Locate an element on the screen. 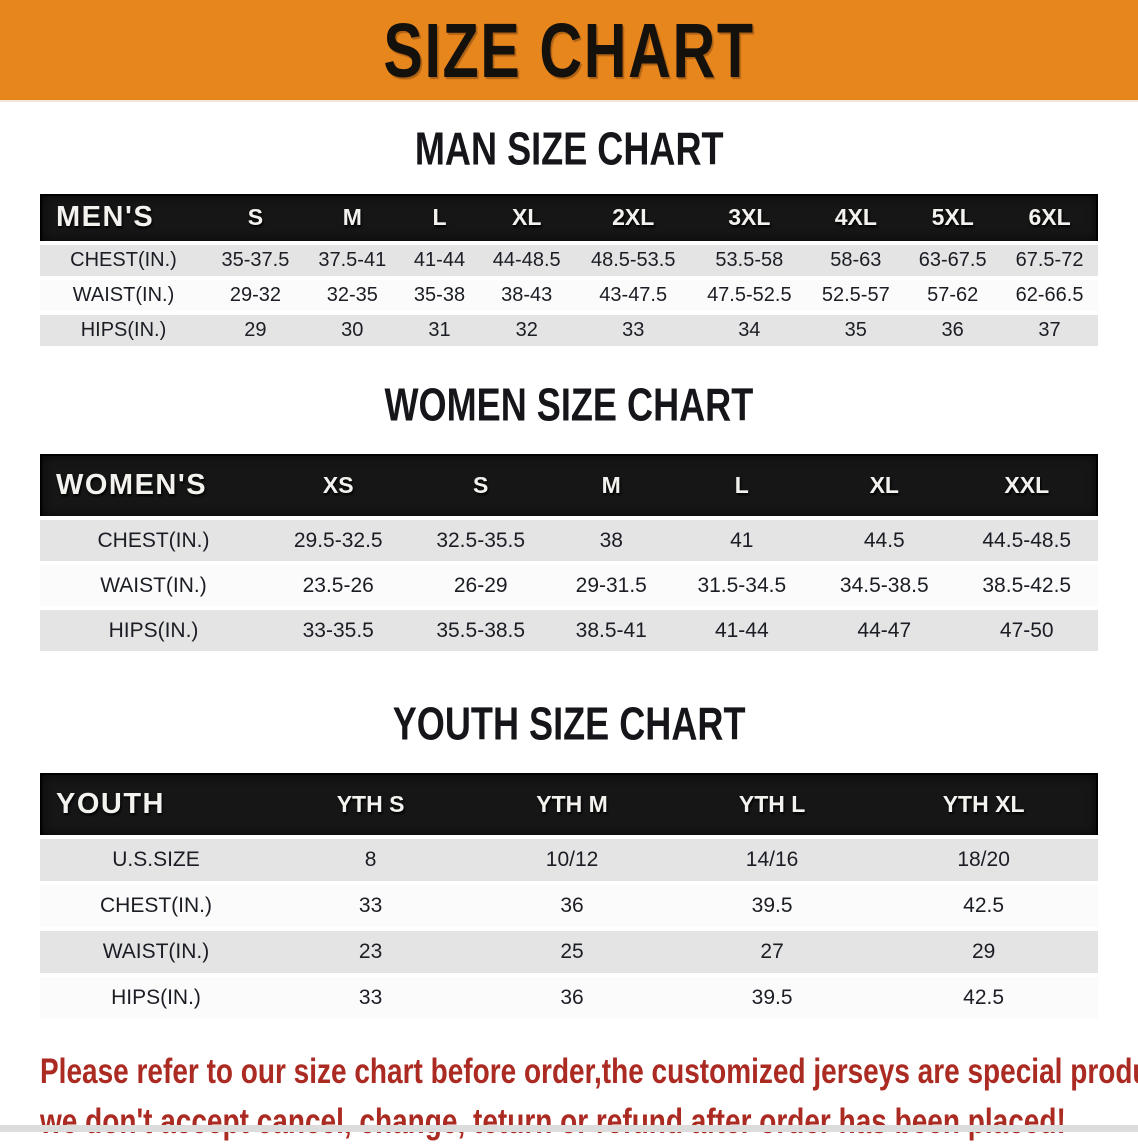  size-column-header: YTH L is located at coordinates (772, 806).